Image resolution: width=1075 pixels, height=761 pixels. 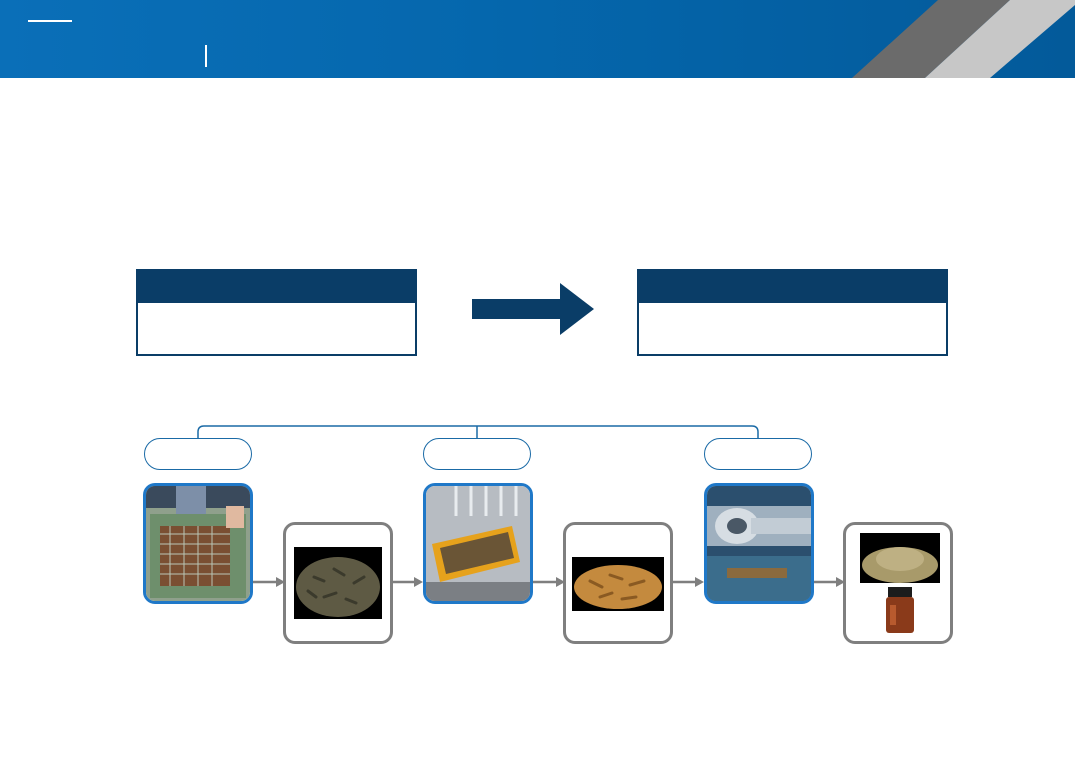 What do you see at coordinates (1000, 39) in the screenshot?
I see `slash-light-shape` at bounding box center [1000, 39].